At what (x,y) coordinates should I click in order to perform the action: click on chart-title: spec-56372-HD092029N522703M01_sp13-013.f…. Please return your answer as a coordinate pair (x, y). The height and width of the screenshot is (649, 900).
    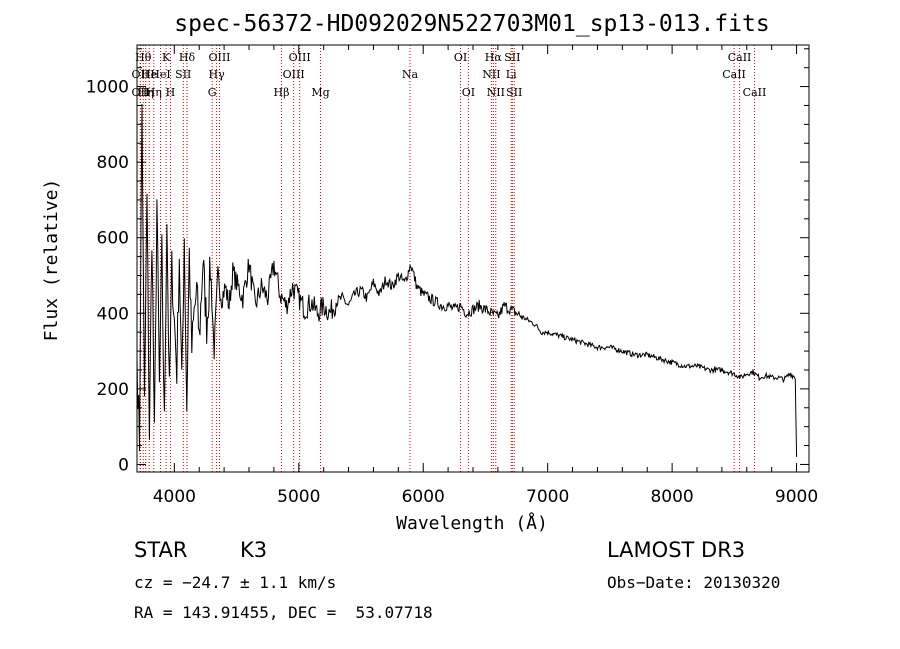
    Looking at the image, I should click on (471, 24).